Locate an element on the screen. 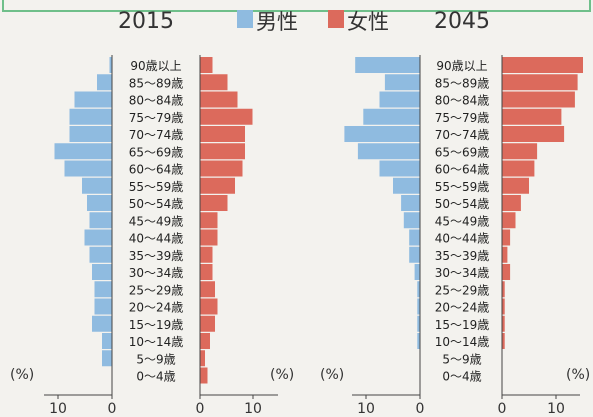 This screenshot has height=417, width=593. age-group-label: 30～34歳 is located at coordinates (462, 273).